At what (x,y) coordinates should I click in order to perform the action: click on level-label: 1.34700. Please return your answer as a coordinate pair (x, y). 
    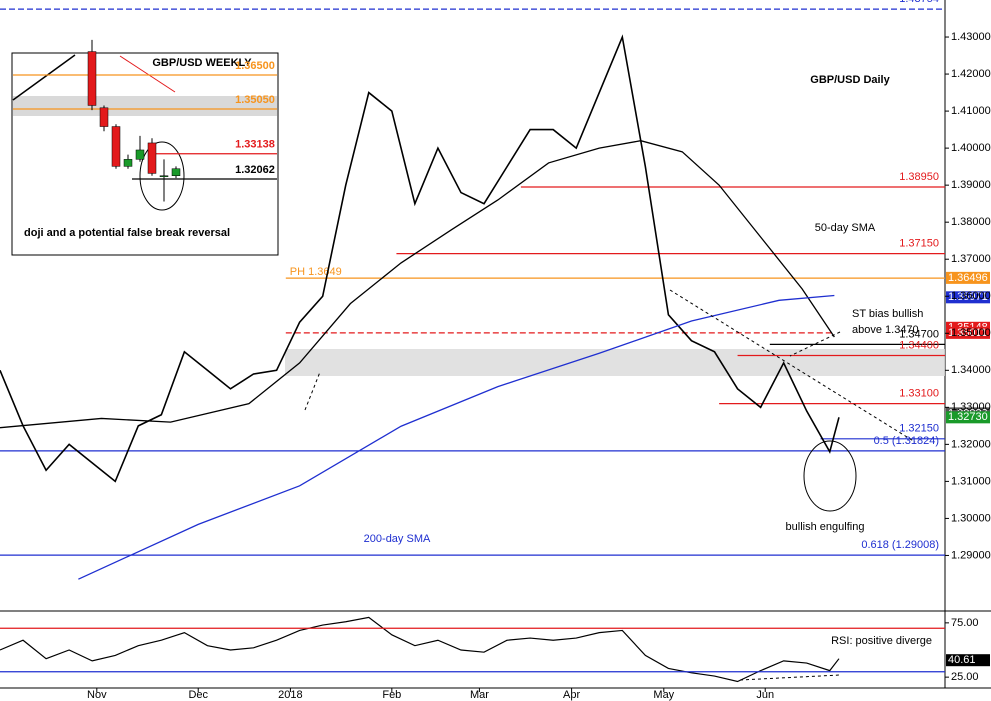
    Looking at the image, I should click on (919, 334).